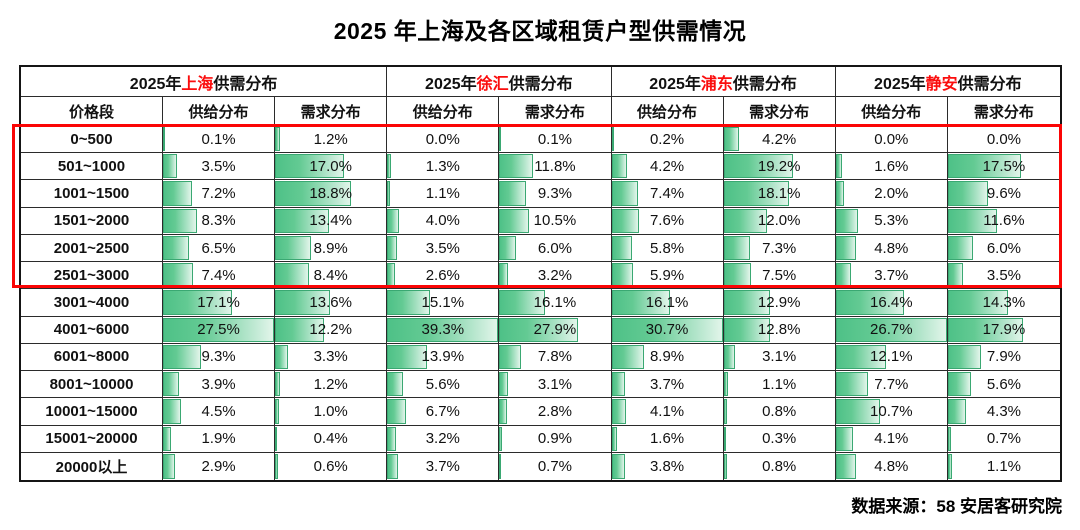 The height and width of the screenshot is (530, 1080). Describe the element at coordinates (667, 275) in the screenshot. I see `value-label: 5.9%` at that location.